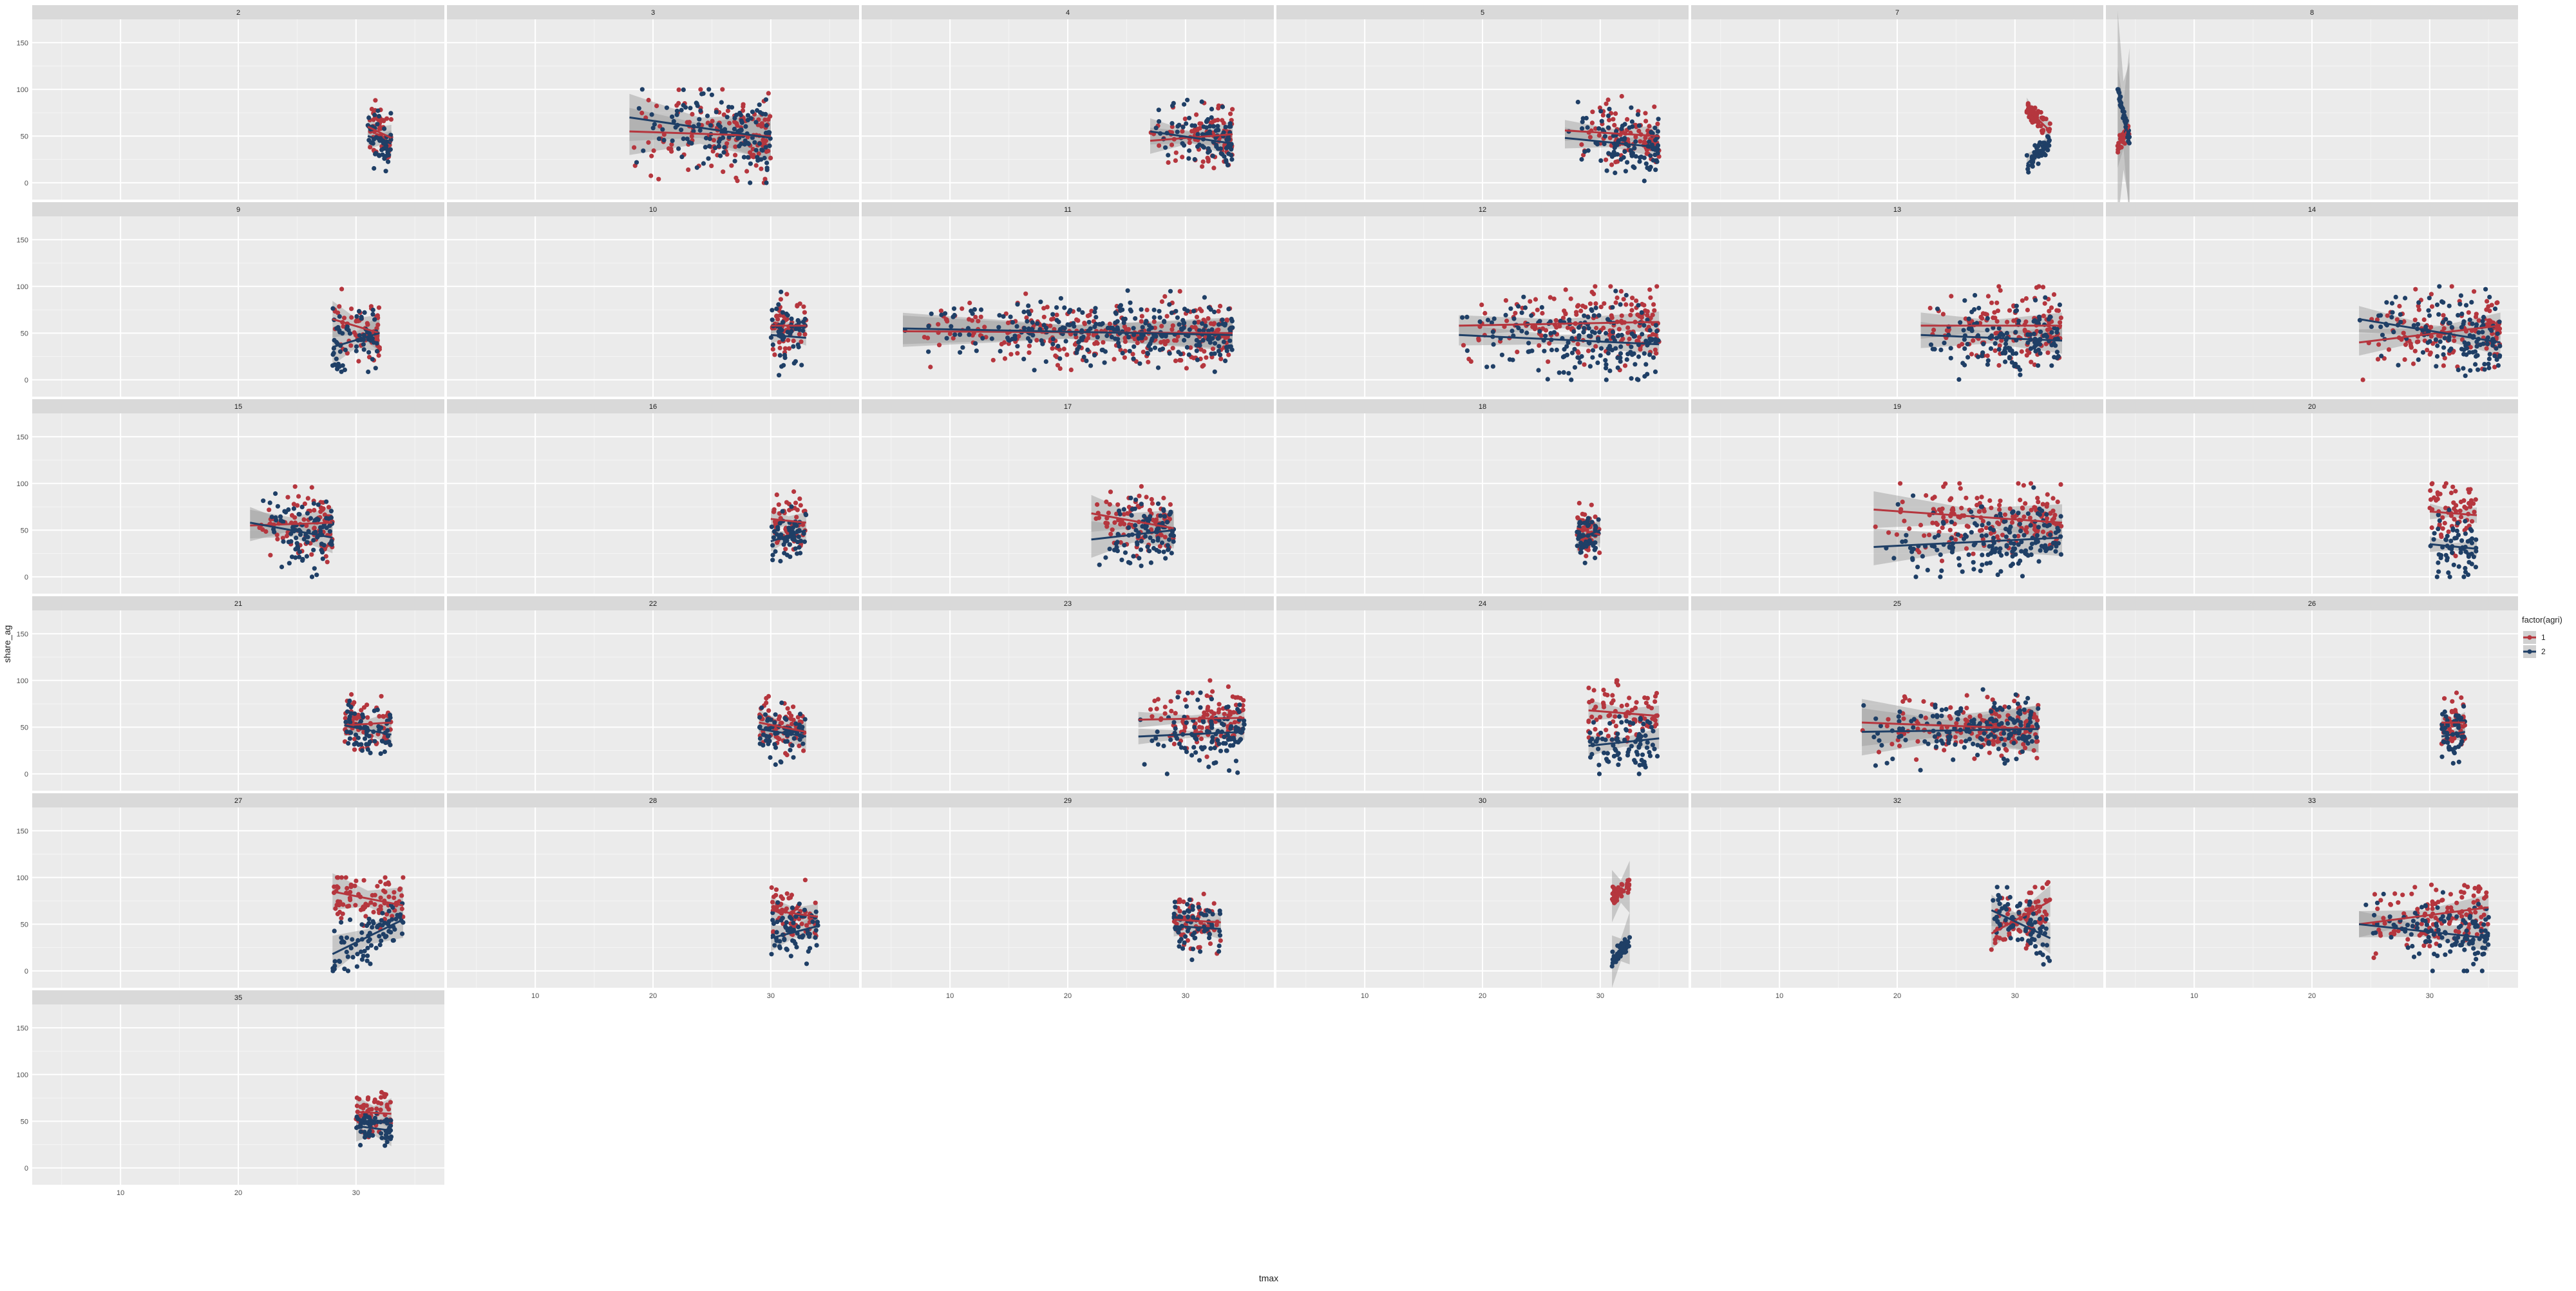  Describe the element at coordinates (1068, 13) in the screenshot. I see `facet-label: 4` at that location.